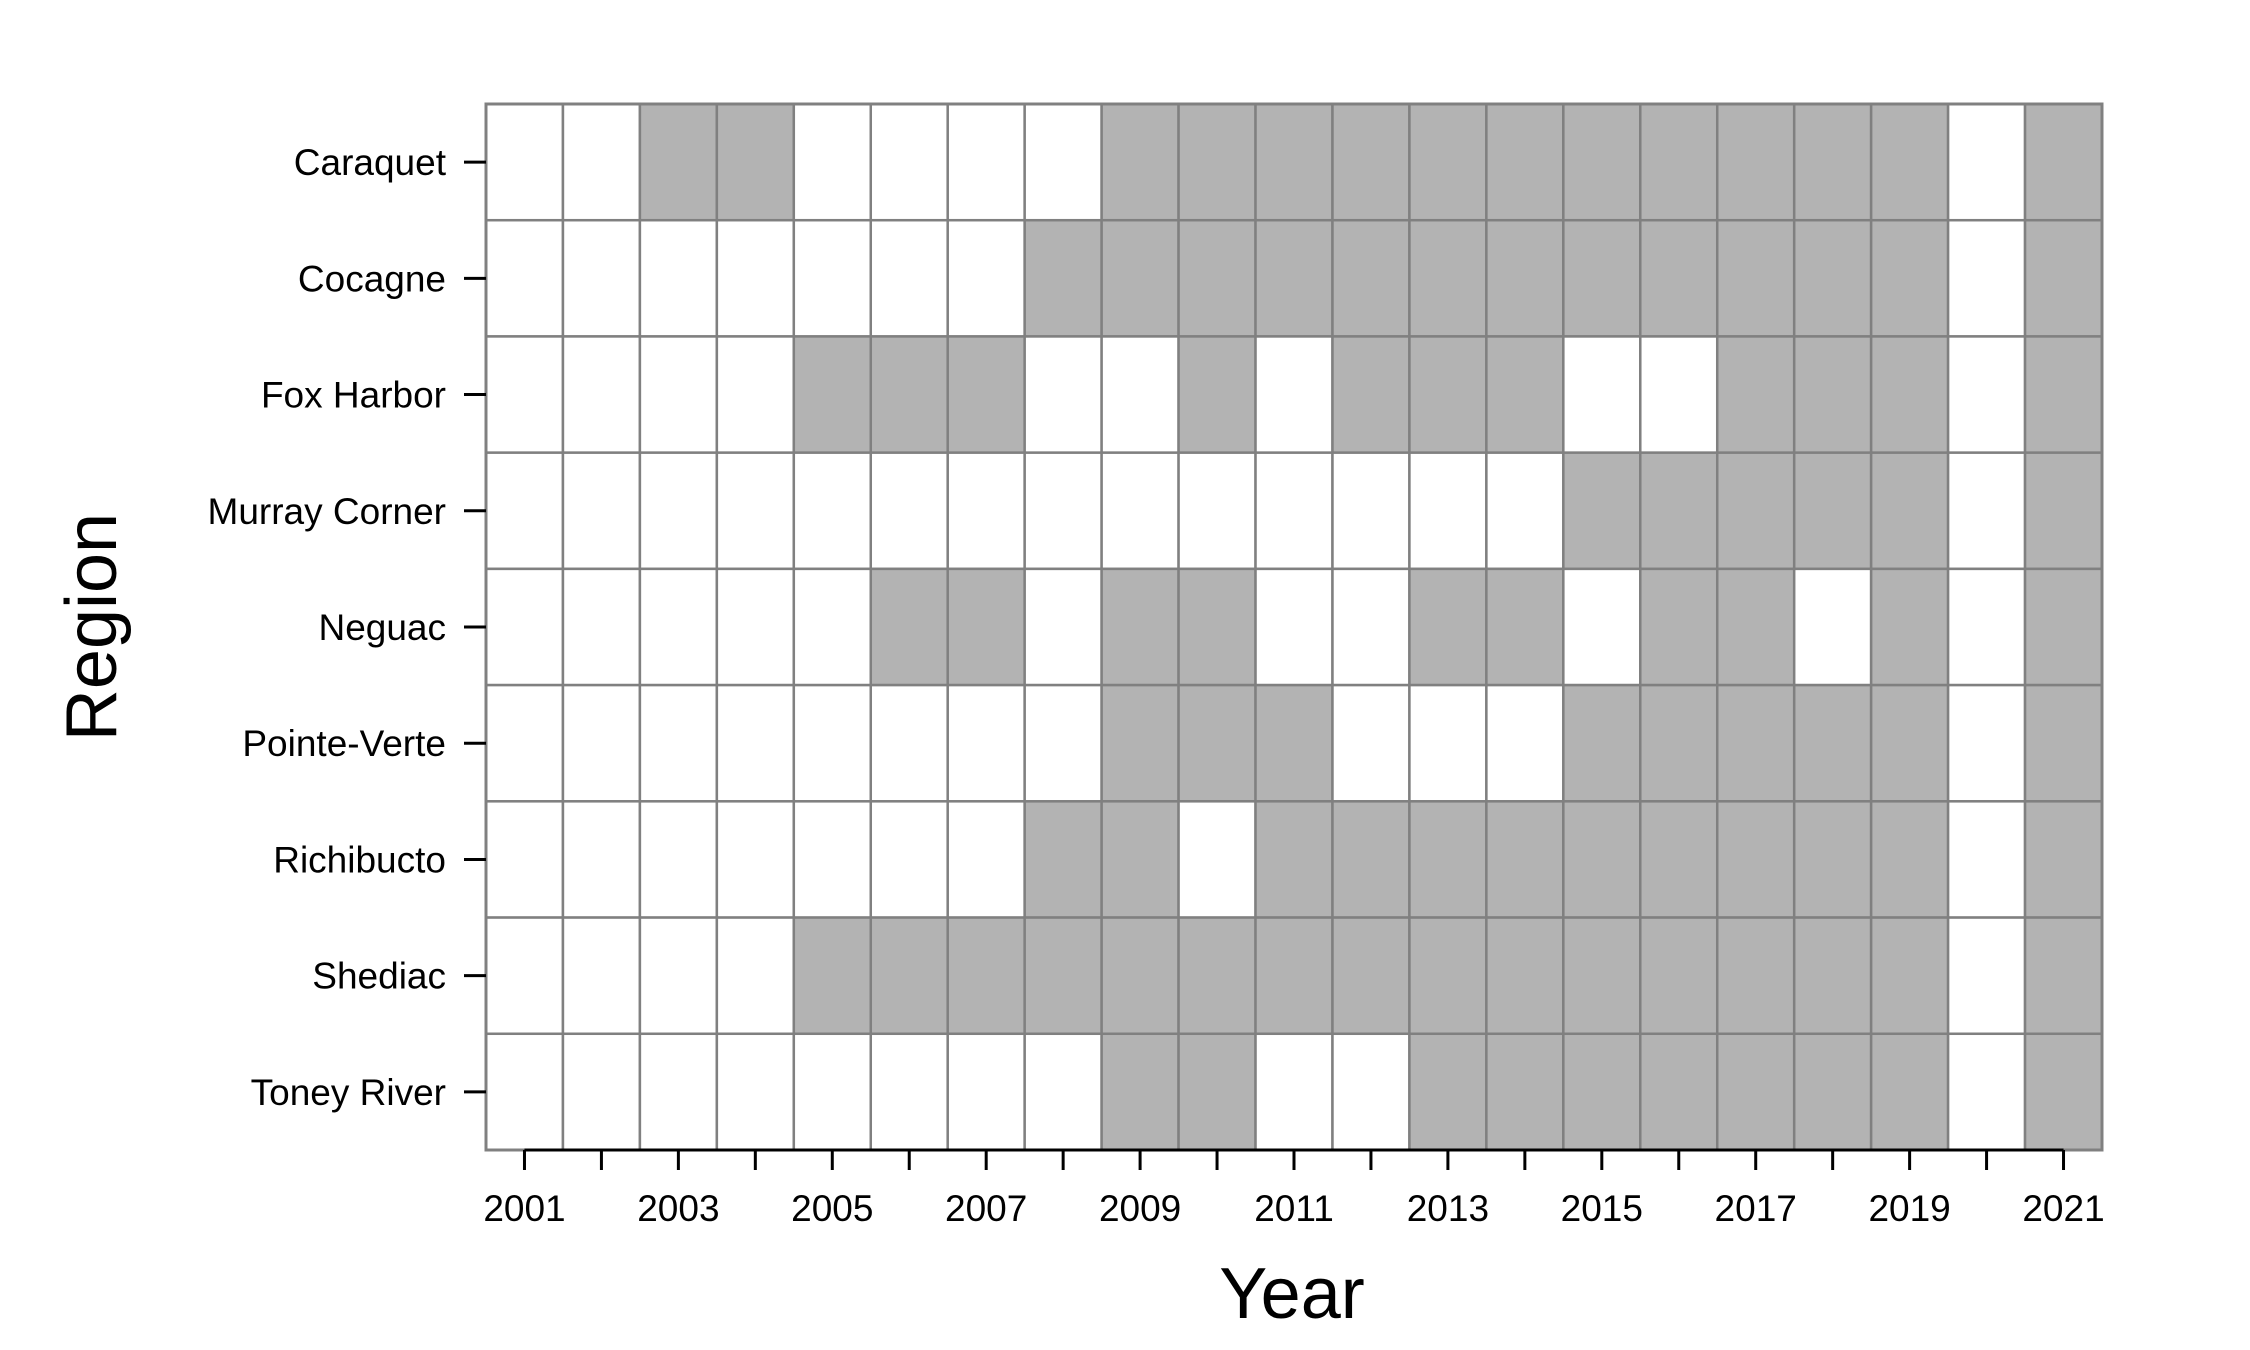 The width and height of the screenshot is (2250, 1350). Describe the element at coordinates (1063, 976) in the screenshot. I see `cell-shediac-2008` at that location.